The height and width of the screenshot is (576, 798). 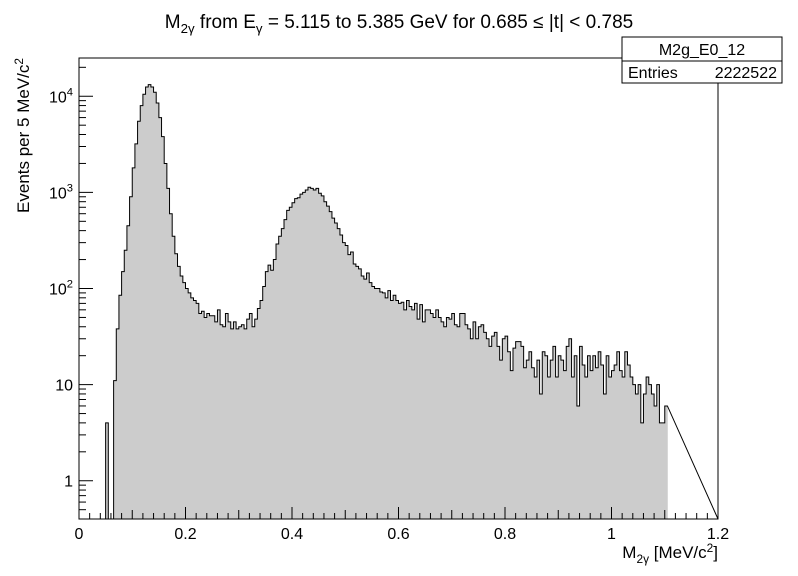 What do you see at coordinates (185, 534) in the screenshot?
I see `x-tick-label: 0.2` at bounding box center [185, 534].